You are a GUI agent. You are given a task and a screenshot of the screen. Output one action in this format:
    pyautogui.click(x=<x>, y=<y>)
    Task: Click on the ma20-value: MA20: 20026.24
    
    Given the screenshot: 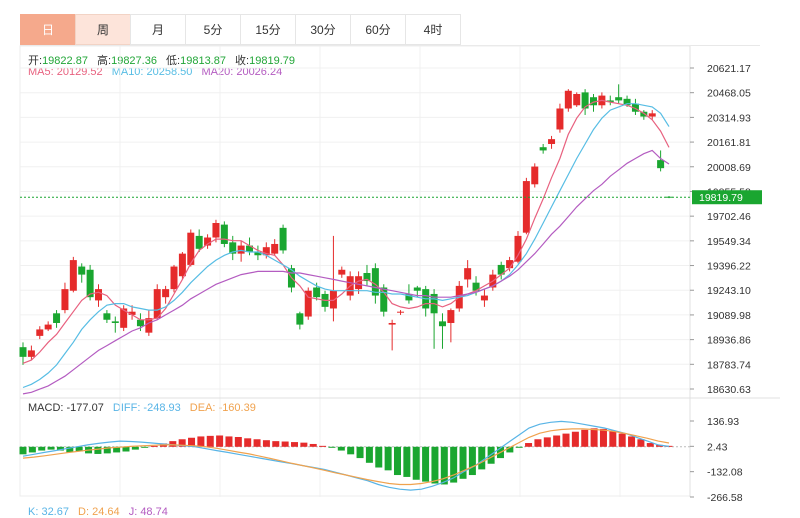 What is the action you would take?
    pyautogui.click(x=242, y=72)
    